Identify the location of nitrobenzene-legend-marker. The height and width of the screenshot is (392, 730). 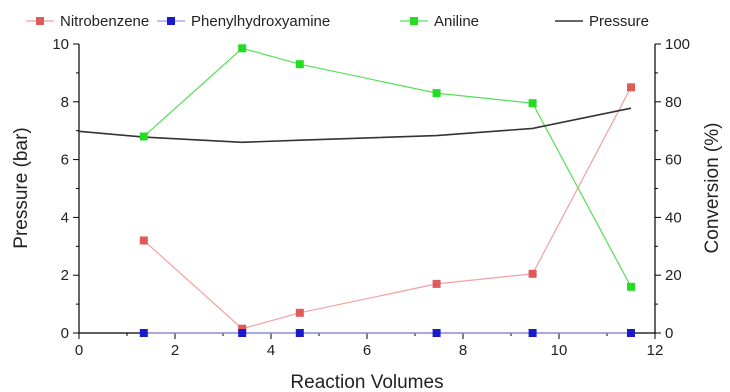
(40, 21).